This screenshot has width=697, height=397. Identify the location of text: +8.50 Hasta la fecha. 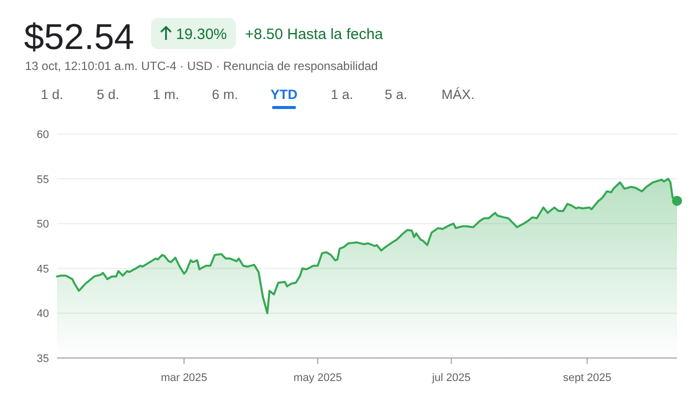
(314, 34).